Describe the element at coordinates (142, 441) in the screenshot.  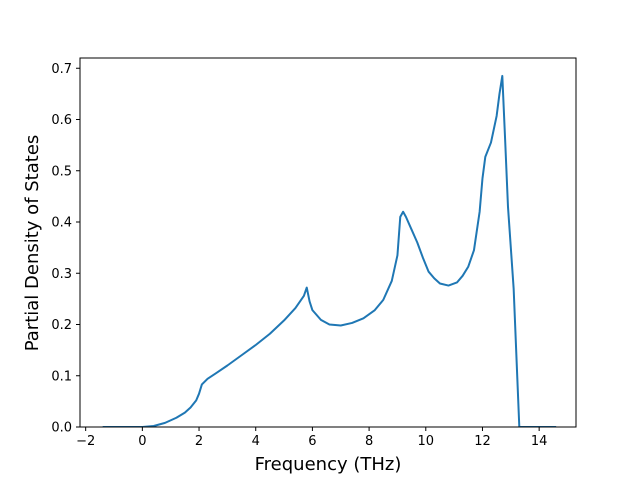
I see `x-tick-label: 0` at that location.